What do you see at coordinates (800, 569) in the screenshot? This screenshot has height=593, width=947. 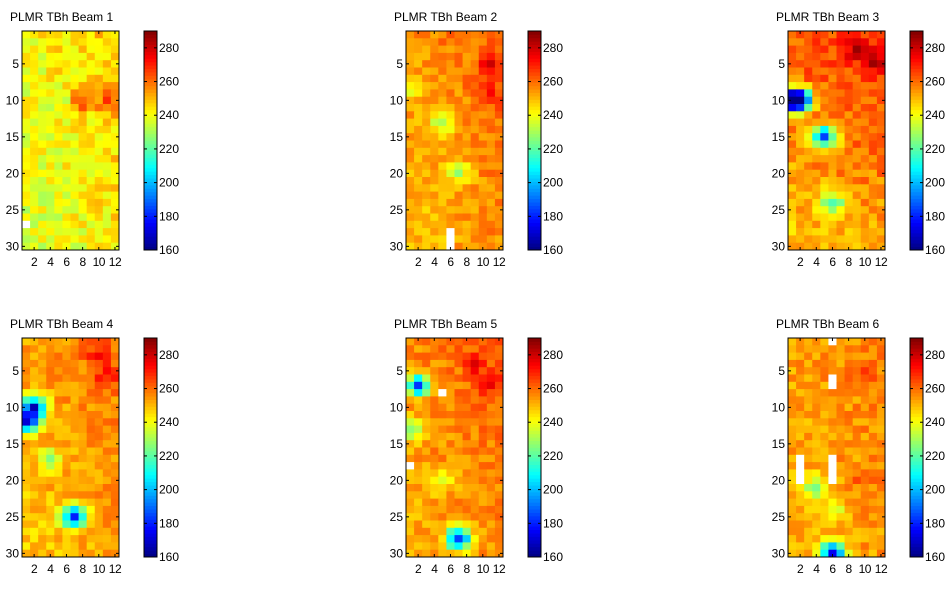 I see `x-tick-label: 2` at bounding box center [800, 569].